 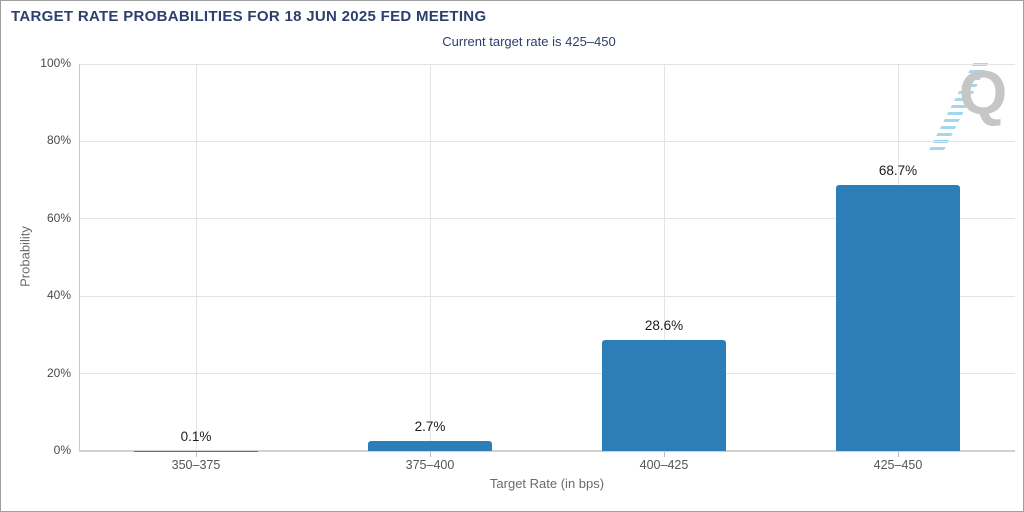 What do you see at coordinates (983, 93) in the screenshot?
I see `quikstrike-logo-q-icon: Q` at bounding box center [983, 93].